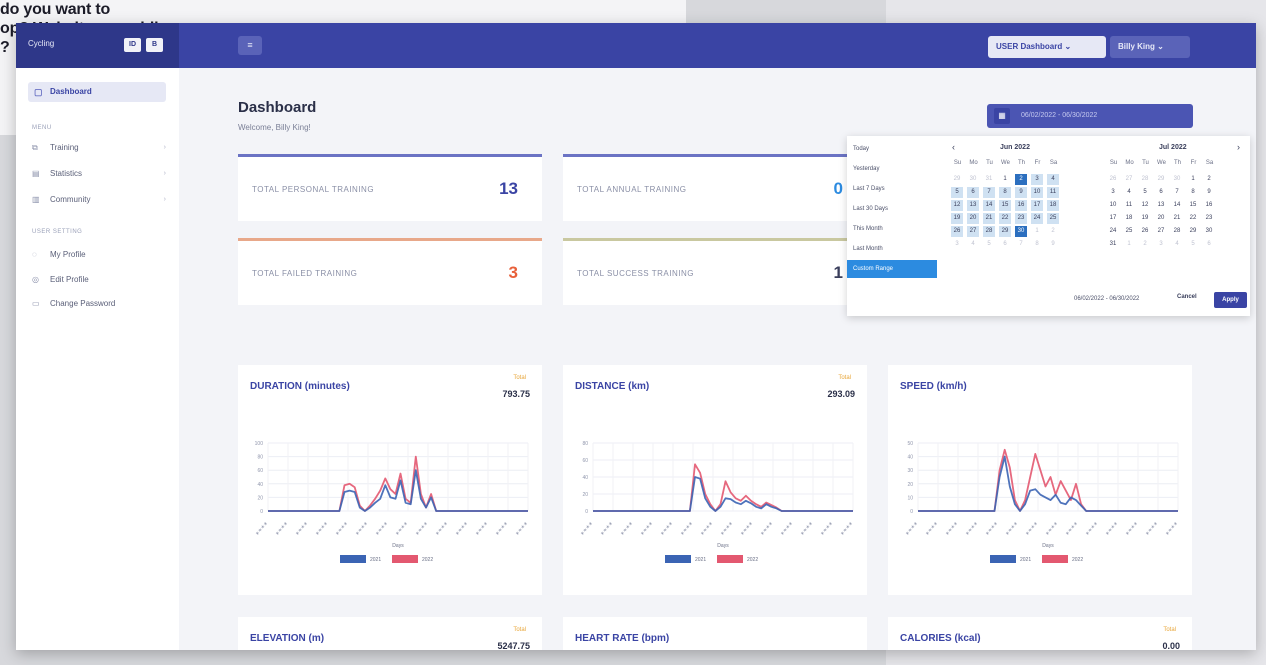 The image size is (1266, 665). Describe the element at coordinates (861, 149) in the screenshot. I see `range-today: Today` at that location.